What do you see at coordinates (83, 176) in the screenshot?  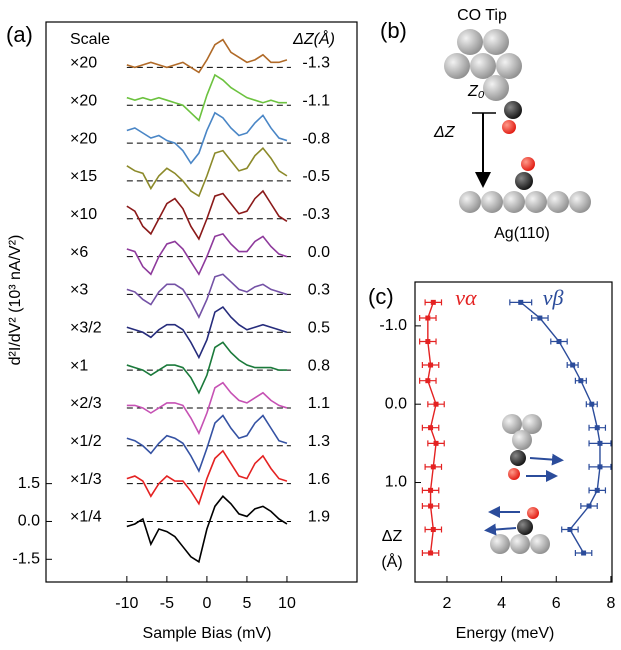 I see `scale-label: ×15` at bounding box center [83, 176].